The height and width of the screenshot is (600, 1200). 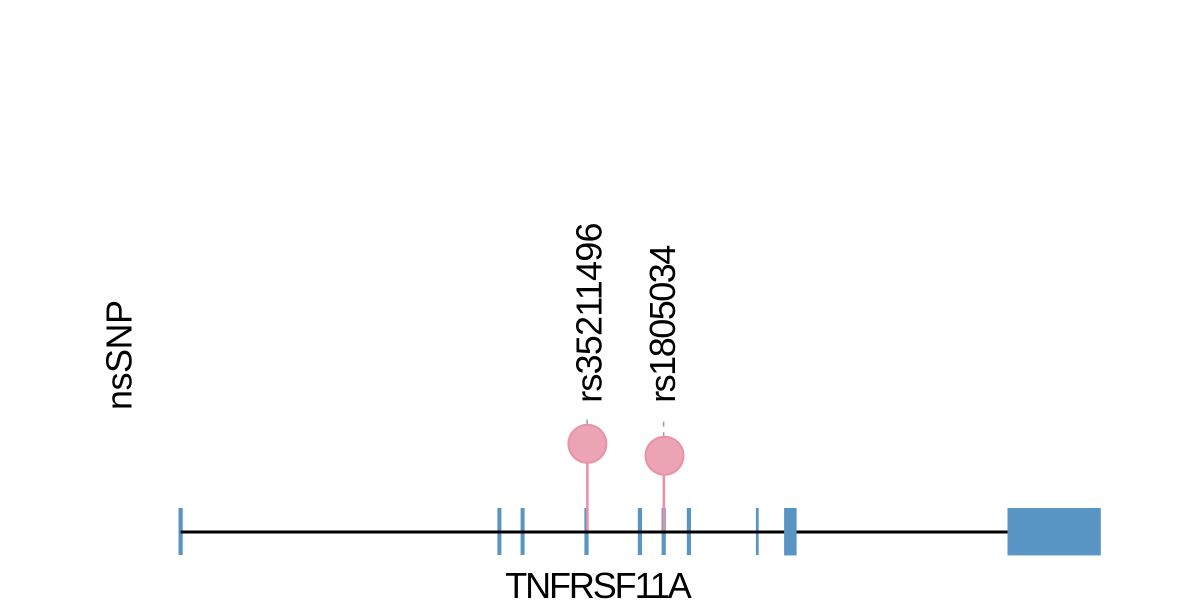 I want to click on svg-text: TNFRSF11A, so click(x=598, y=582).